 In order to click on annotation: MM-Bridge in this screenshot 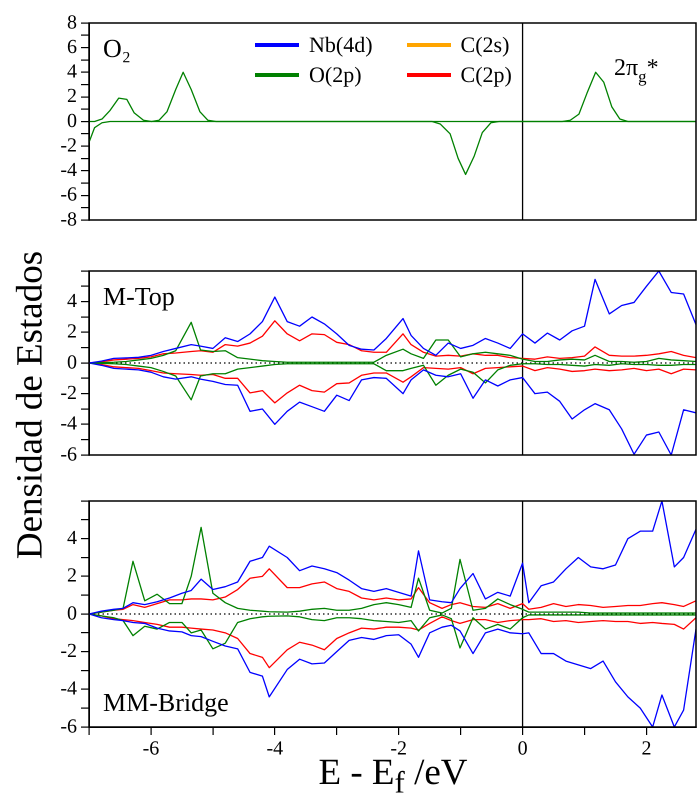, I will do `click(165, 702)`.